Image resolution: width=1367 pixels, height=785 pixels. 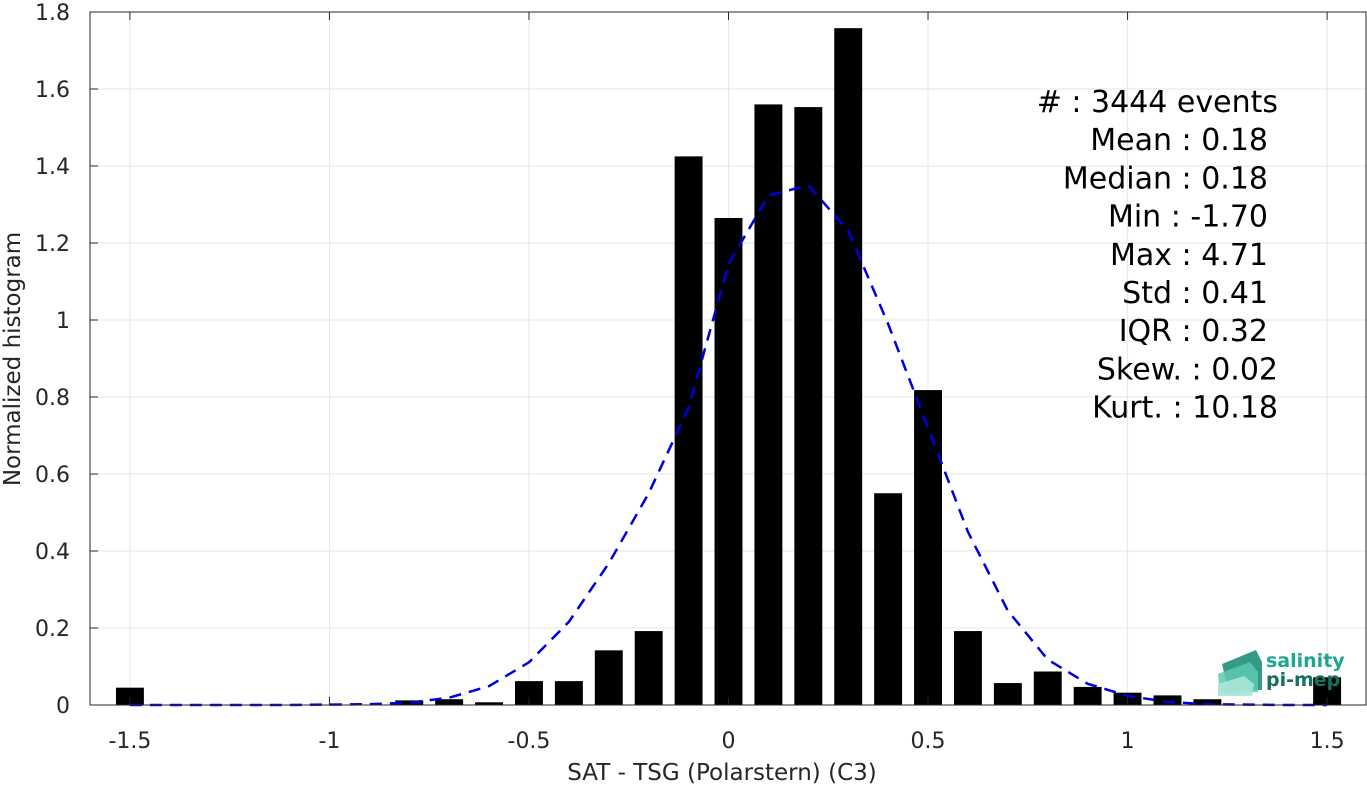 What do you see at coordinates (1187, 369) in the screenshot?
I see `statistics-line: Skew. : 0.02` at bounding box center [1187, 369].